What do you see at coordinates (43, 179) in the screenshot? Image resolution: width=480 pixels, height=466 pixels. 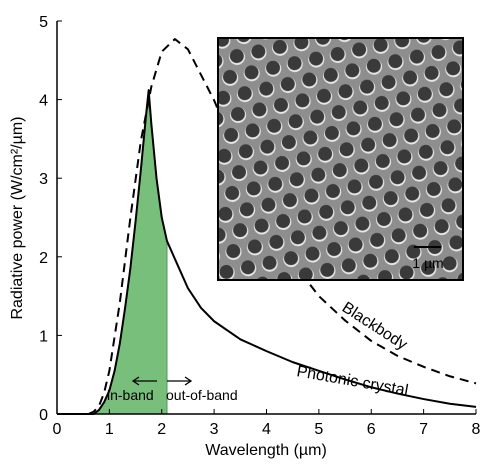 I see `y-tick-label: 3` at bounding box center [43, 179].